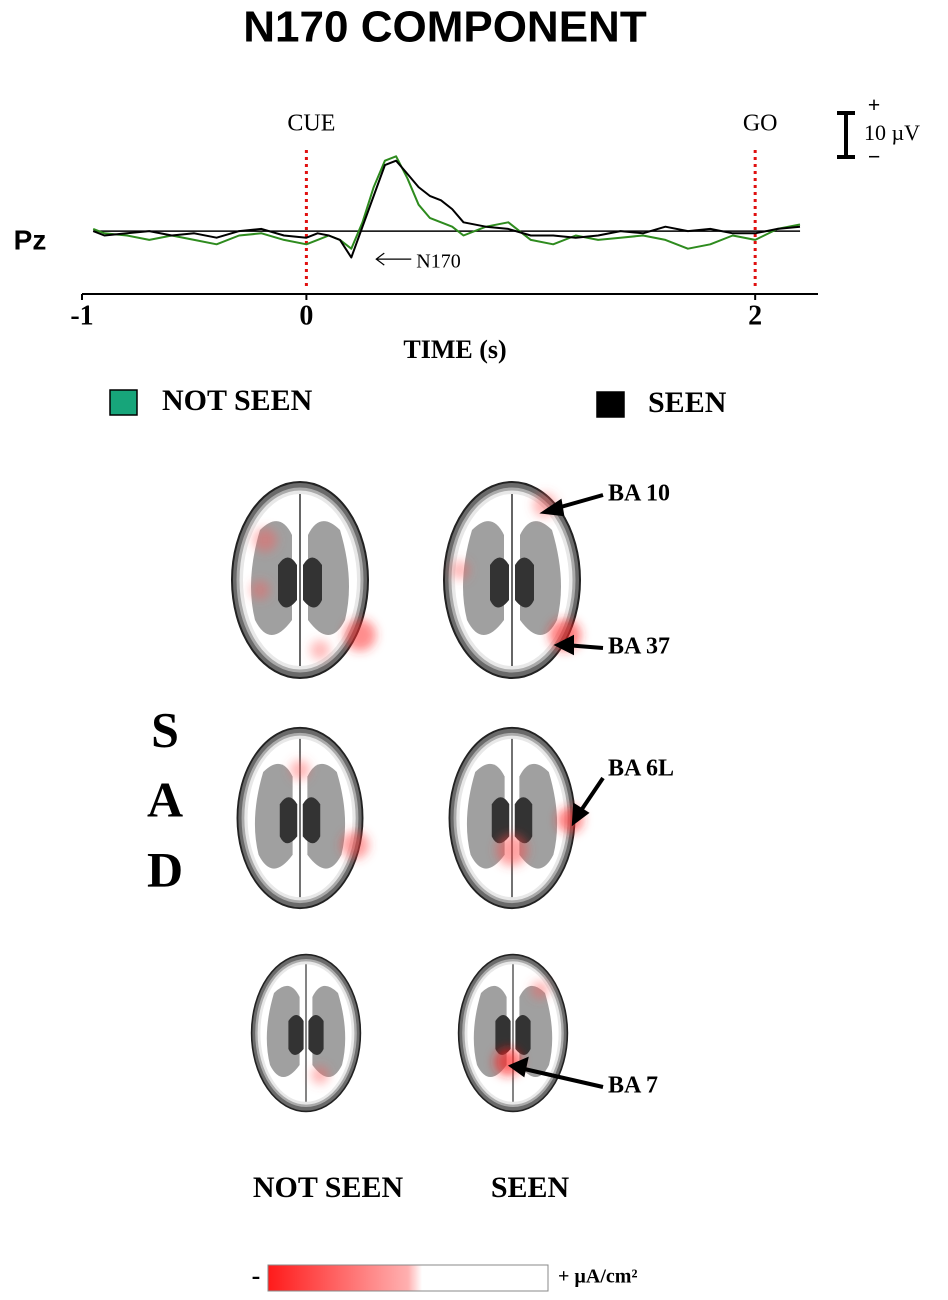  Describe the element at coordinates (306, 315) in the screenshot. I see `x-tick-label: 0` at that location.